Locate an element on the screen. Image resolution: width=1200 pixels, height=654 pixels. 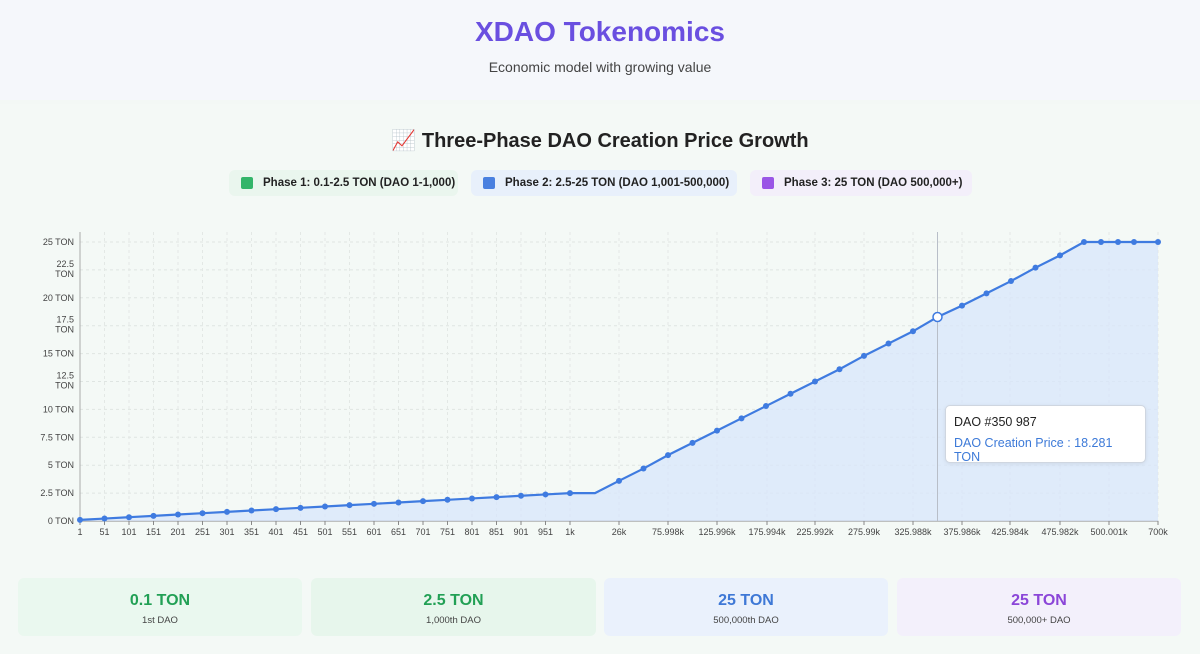
x-tick-label: 700k is located at coordinates (1158, 532).